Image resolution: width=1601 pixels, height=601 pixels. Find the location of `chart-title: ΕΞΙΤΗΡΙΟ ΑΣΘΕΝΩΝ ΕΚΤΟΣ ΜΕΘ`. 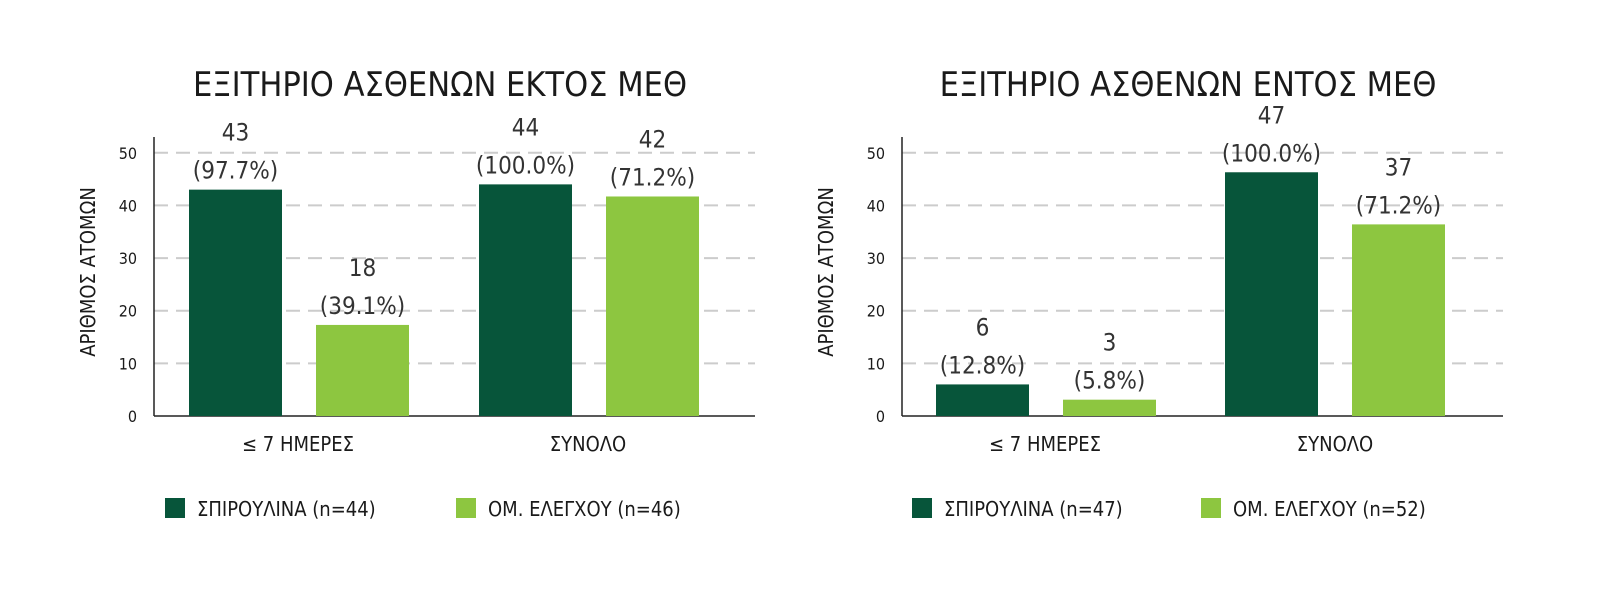

chart-title: ΕΞΙΤΗΡΙΟ ΑΣΘΕΝΩΝ ΕΚΤΟΣ ΜΕΘ is located at coordinates (440, 85).